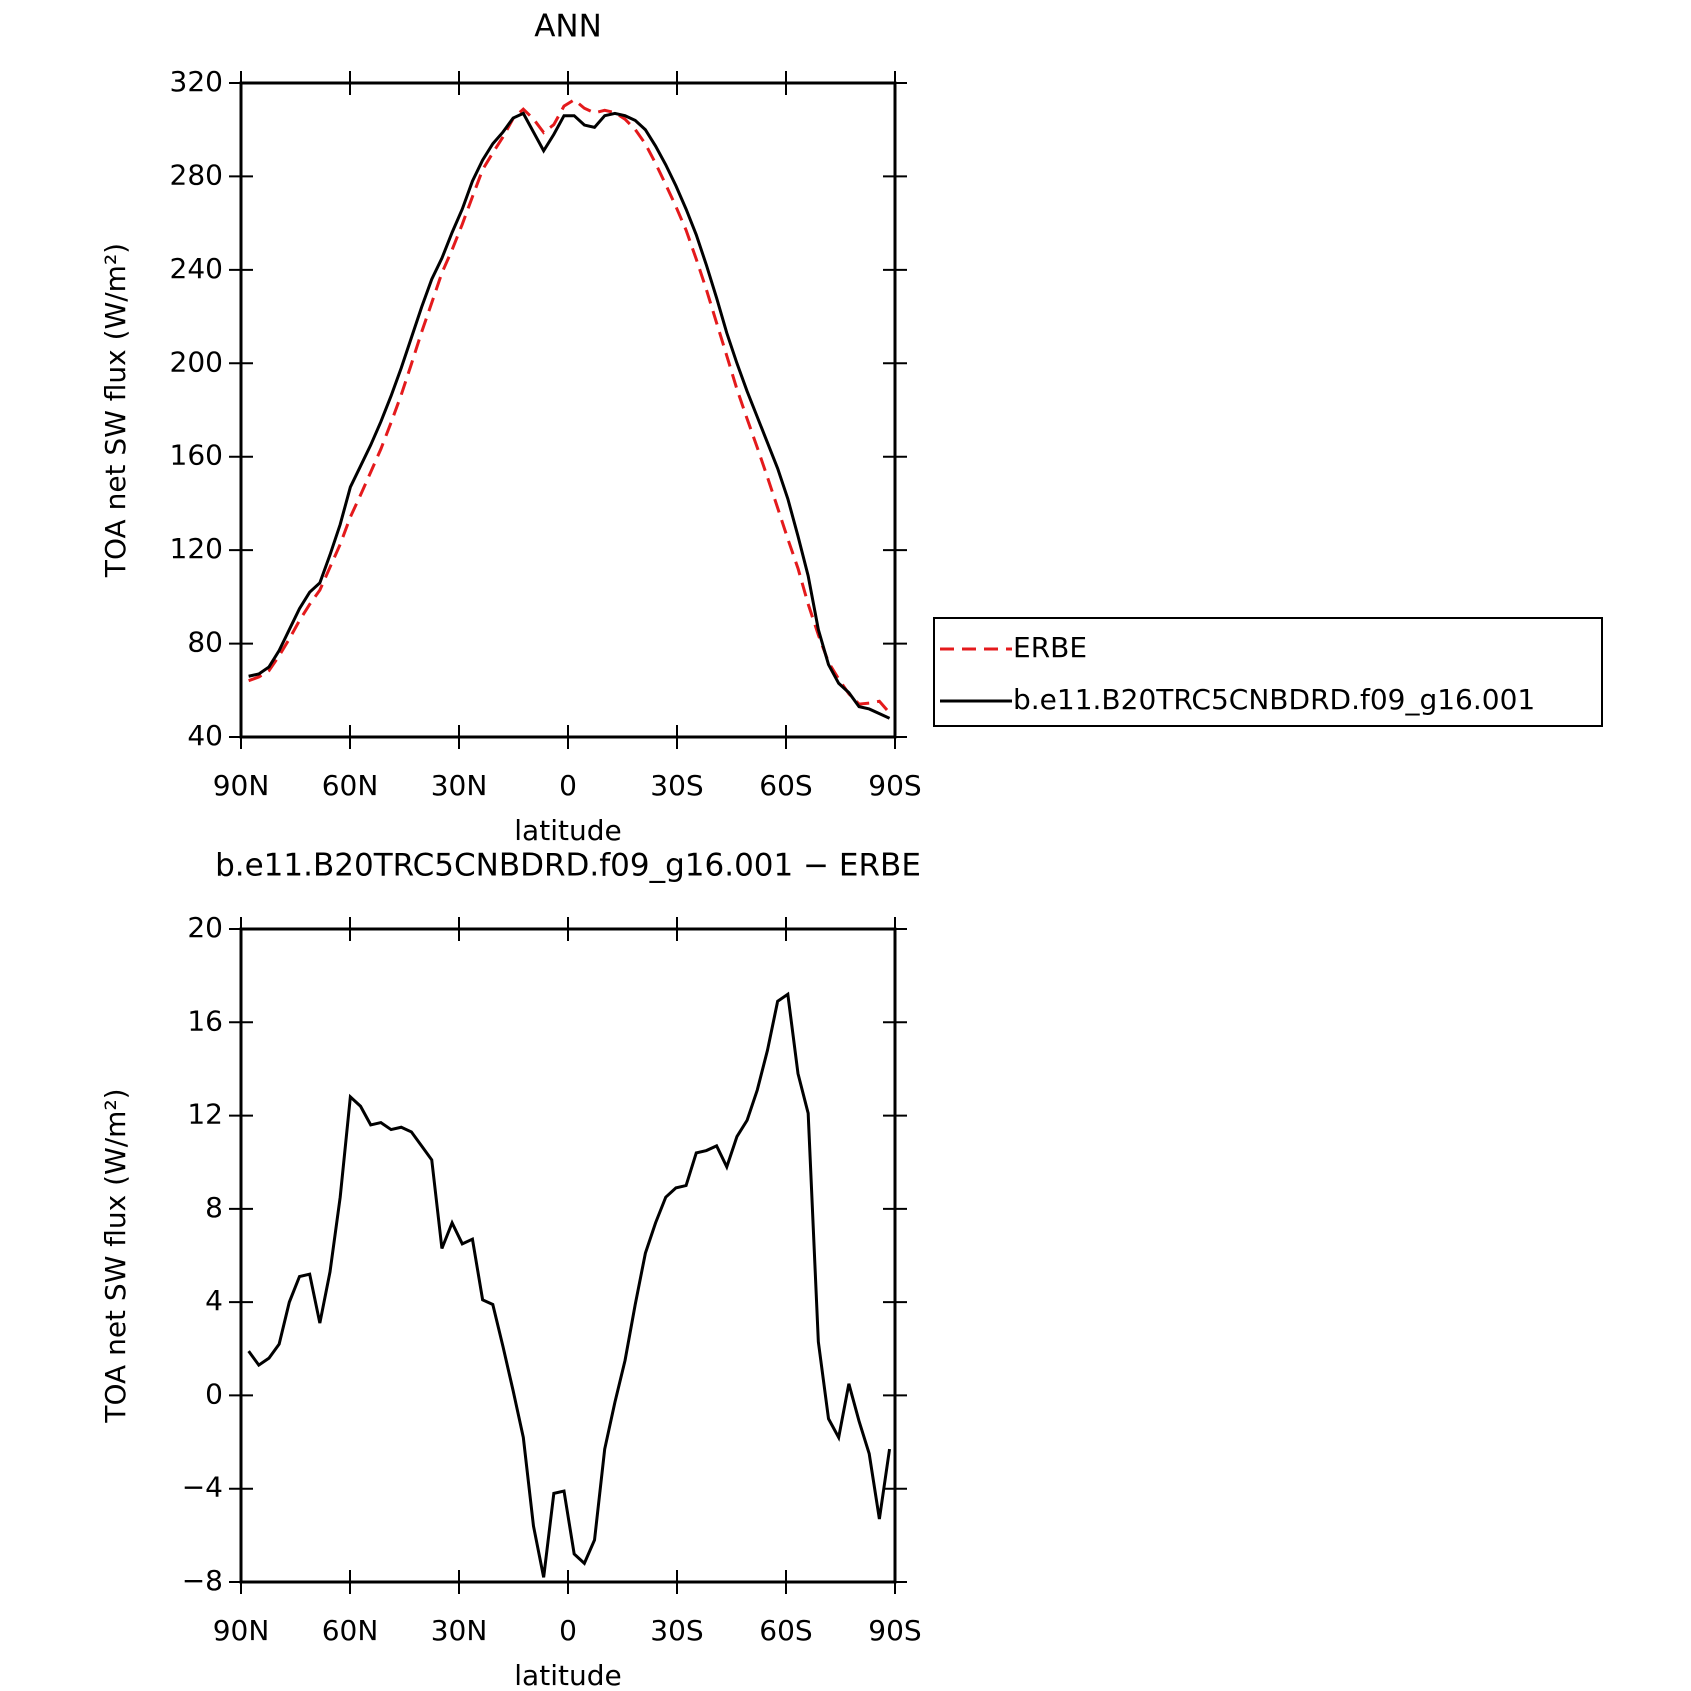 This screenshot has width=1691, height=1691. I want to click on y-tick-label: 12, so click(205, 1114).